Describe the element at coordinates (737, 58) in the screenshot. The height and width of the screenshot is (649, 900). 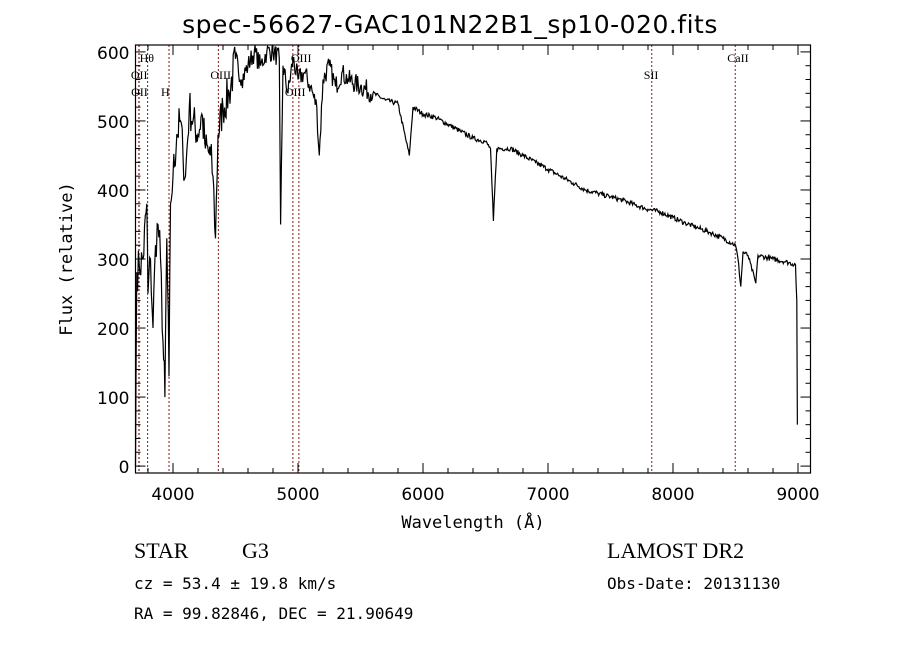
I see `marker-label: CaII` at that location.